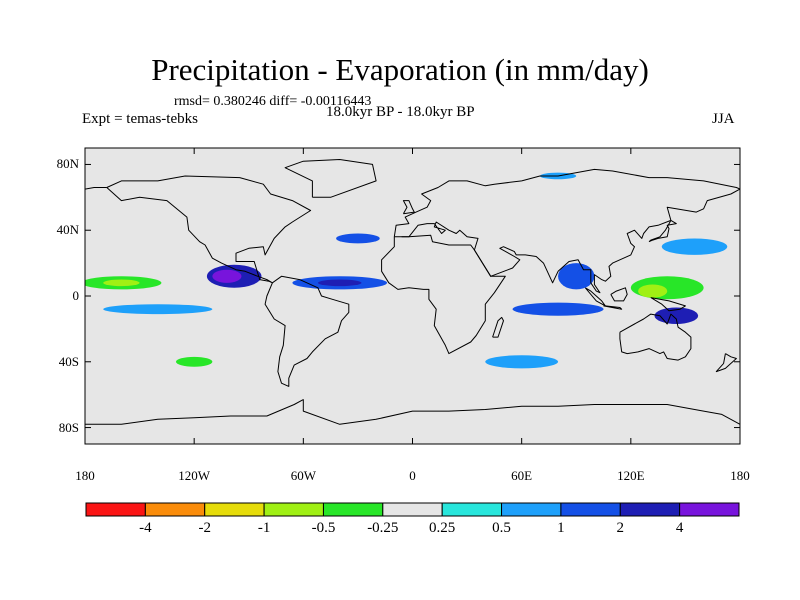 The height and width of the screenshot is (600, 800). What do you see at coordinates (204, 528) in the screenshot?
I see `colorbar-label: -2` at bounding box center [204, 528].